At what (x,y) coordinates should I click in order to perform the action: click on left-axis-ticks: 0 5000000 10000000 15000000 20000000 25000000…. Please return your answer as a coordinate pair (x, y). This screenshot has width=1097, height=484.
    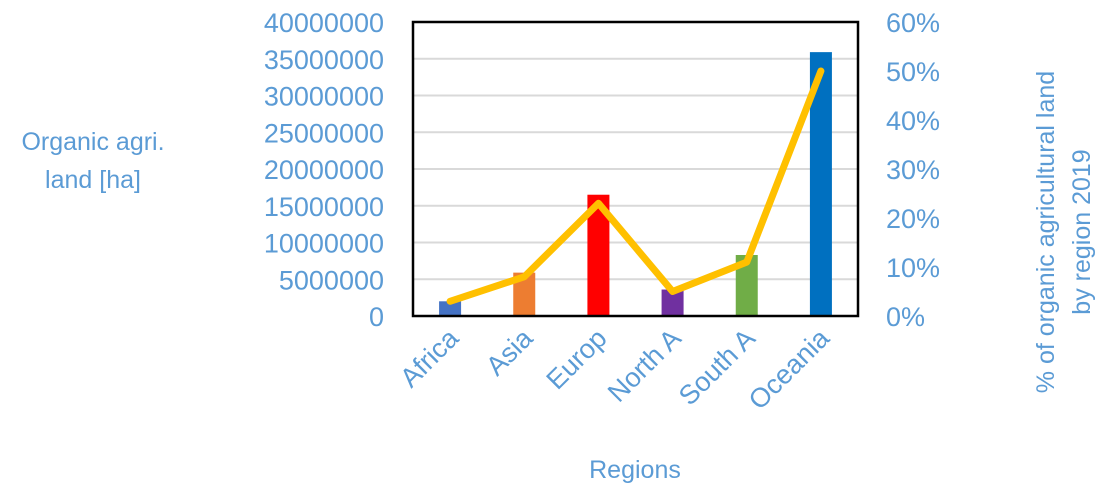
    Looking at the image, I should click on (324, 170).